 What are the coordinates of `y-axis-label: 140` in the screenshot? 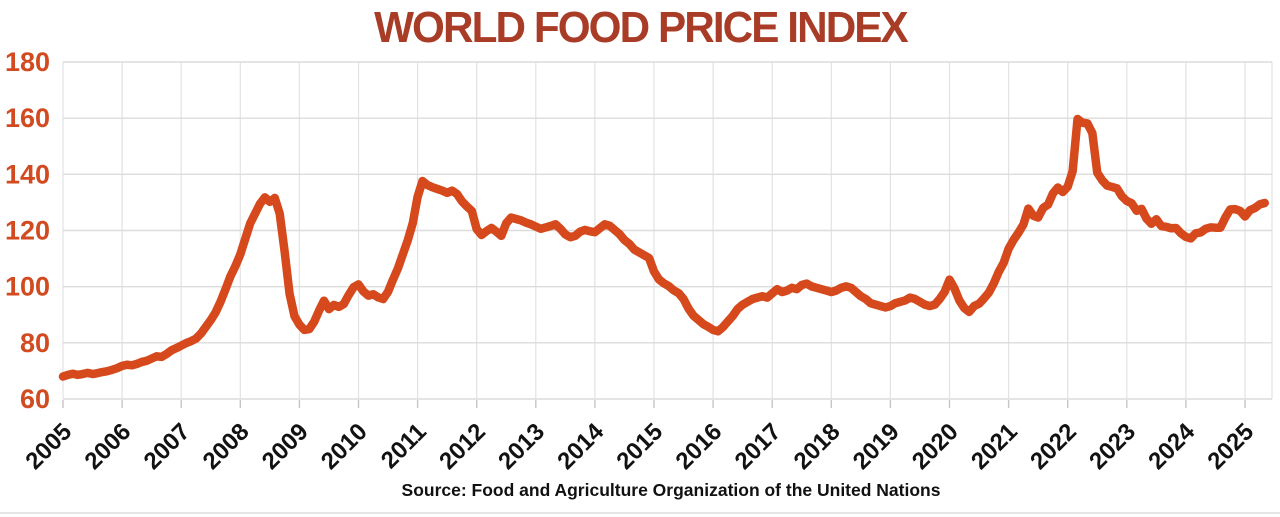 It's located at (27, 174).